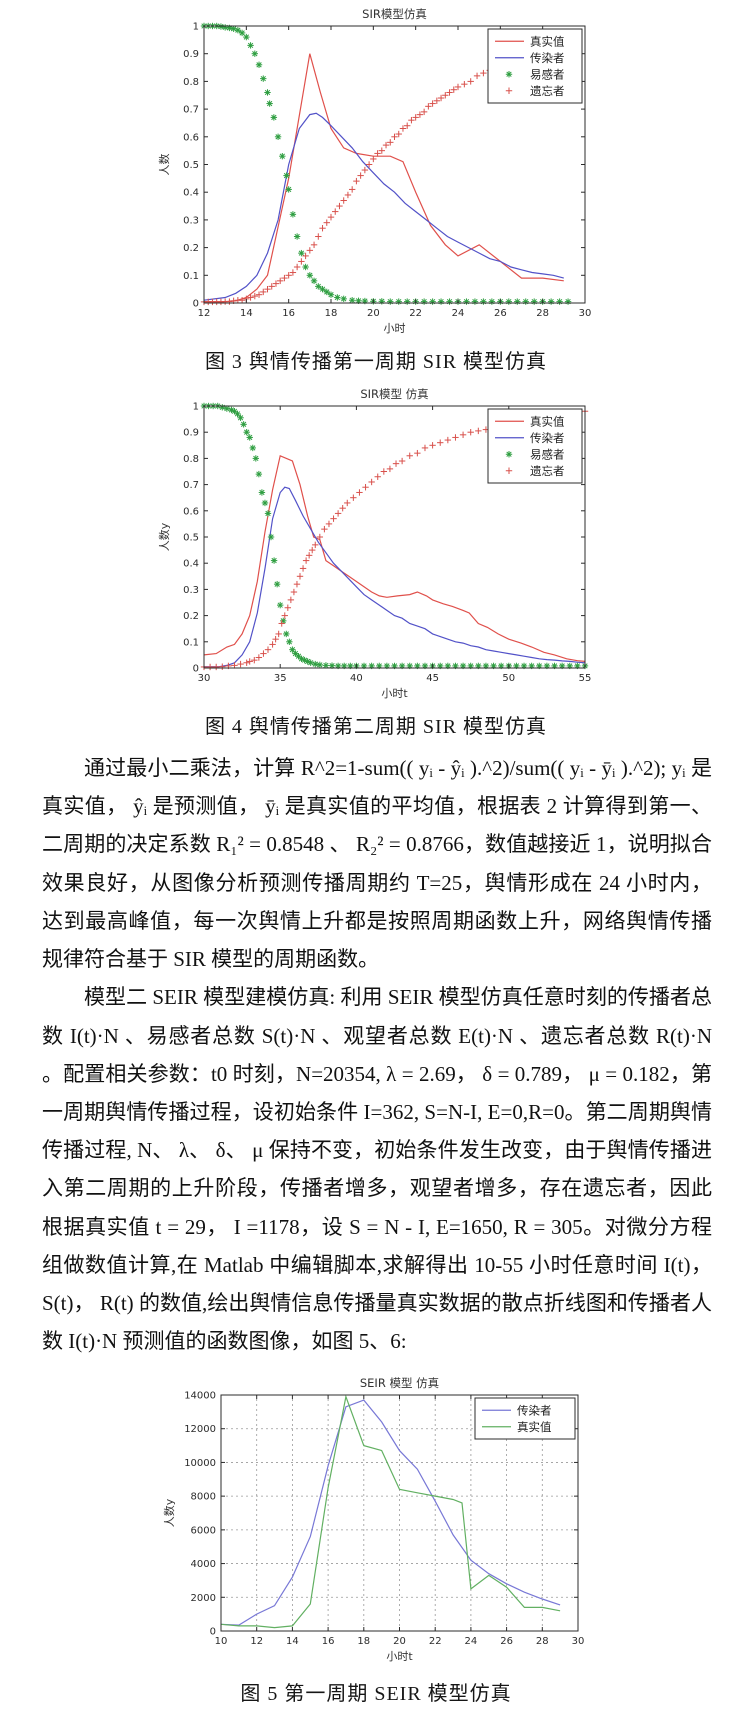 This screenshot has height=1716, width=752. I want to click on svg-text: 2000, so click(202, 1597).